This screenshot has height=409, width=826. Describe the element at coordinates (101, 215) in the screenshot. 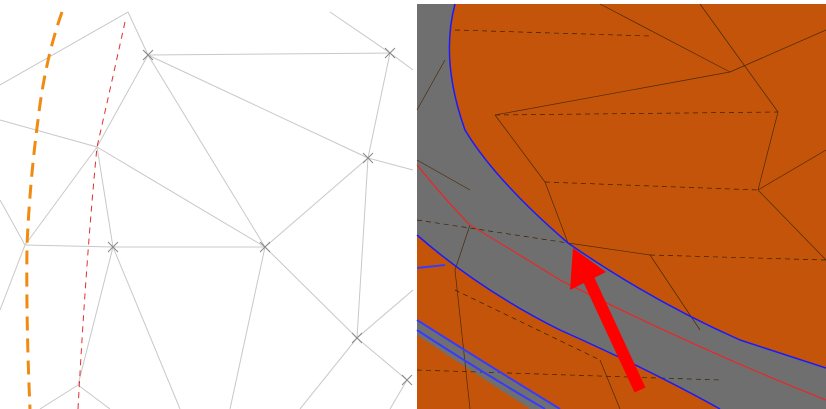

I see `red-dashed-curve` at that location.